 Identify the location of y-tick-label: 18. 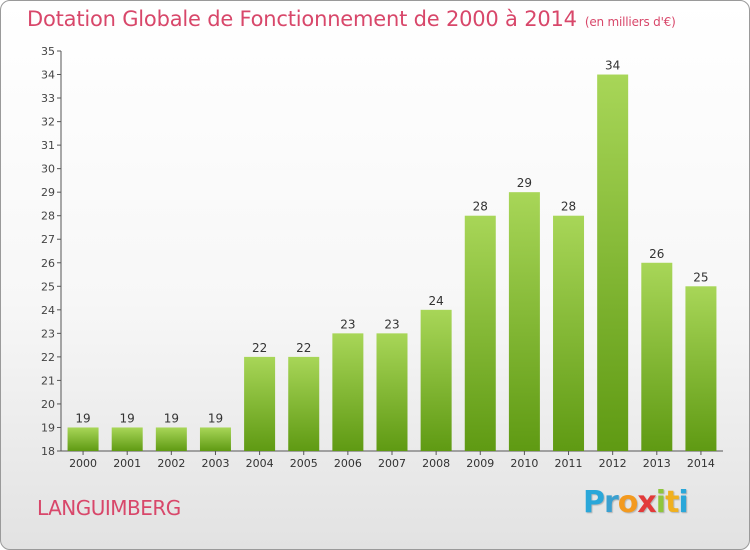
(48, 451).